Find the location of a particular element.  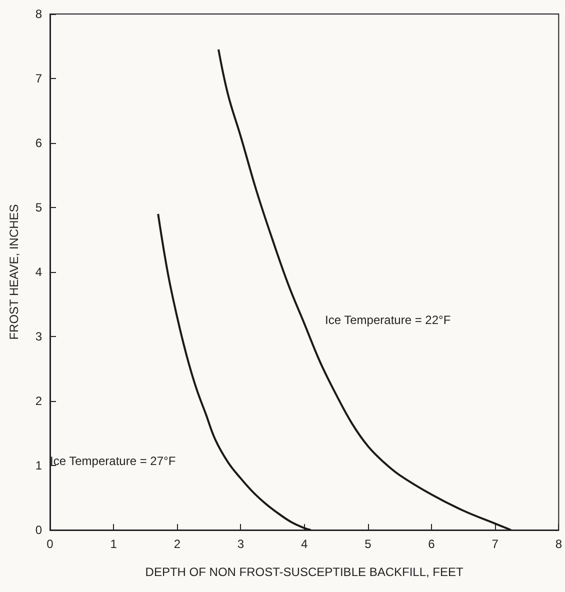

annotation: Ice Temperature = 22°F is located at coordinates (388, 320).